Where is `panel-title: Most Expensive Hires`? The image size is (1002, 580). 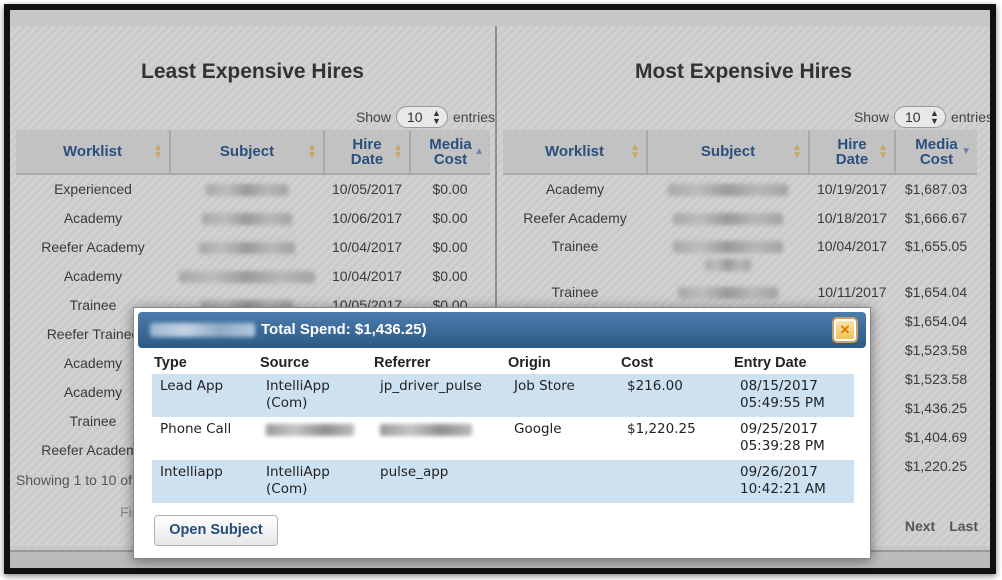
panel-title: Most Expensive Hires is located at coordinates (743, 71).